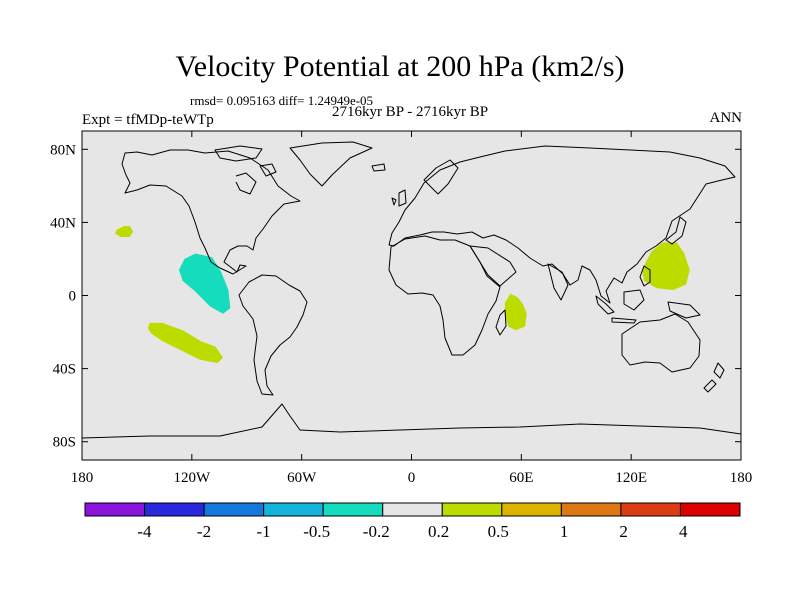 The height and width of the screenshot is (600, 800). What do you see at coordinates (441, 177) in the screenshot?
I see `coastline-scandinavia` at bounding box center [441, 177].